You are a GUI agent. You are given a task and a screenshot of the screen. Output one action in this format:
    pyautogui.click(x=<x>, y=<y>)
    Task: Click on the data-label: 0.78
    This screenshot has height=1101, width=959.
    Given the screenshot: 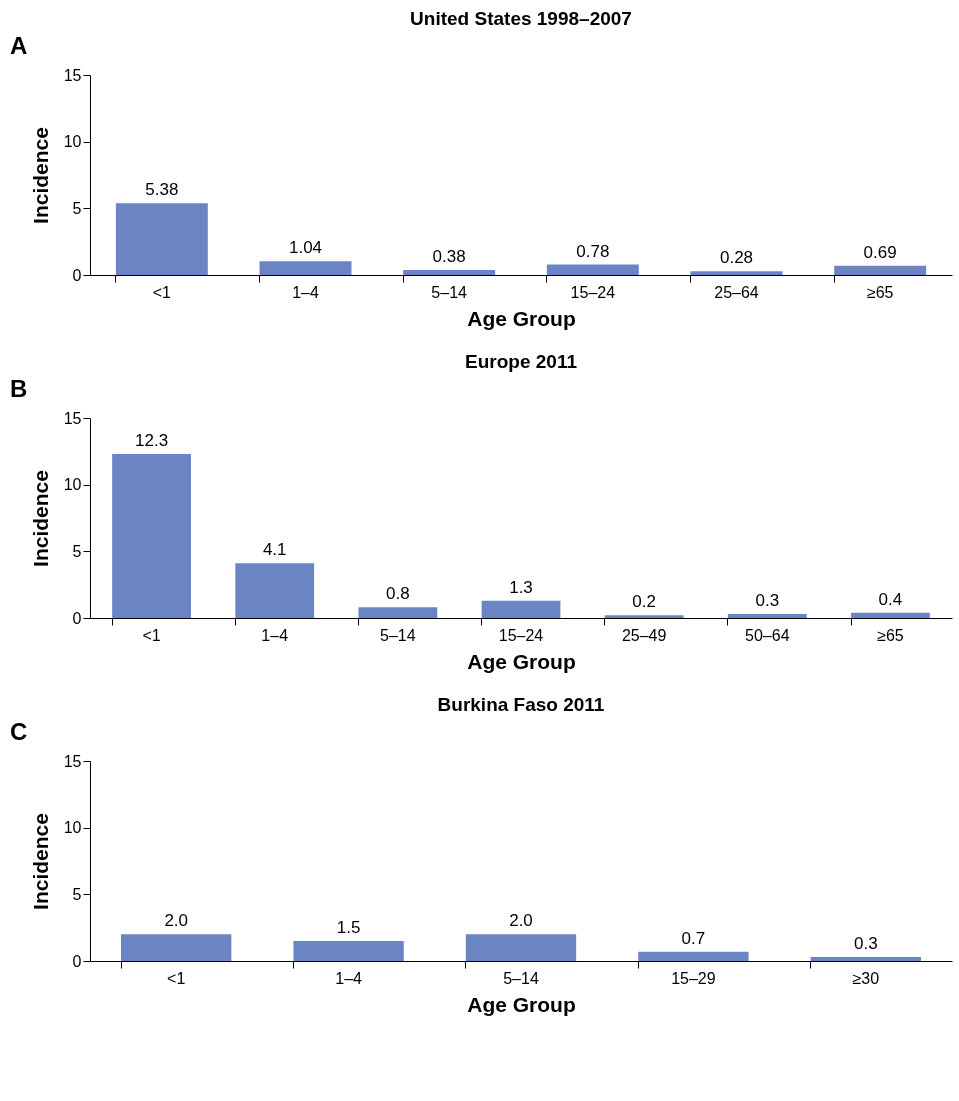 What is the action you would take?
    pyautogui.click(x=593, y=251)
    